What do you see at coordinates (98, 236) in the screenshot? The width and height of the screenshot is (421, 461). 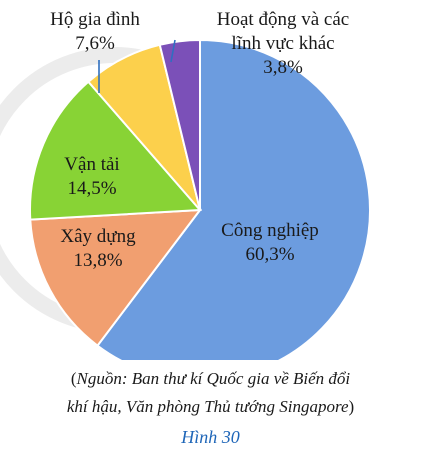 I see `slice-name-label: Xây dựng` at bounding box center [98, 236].